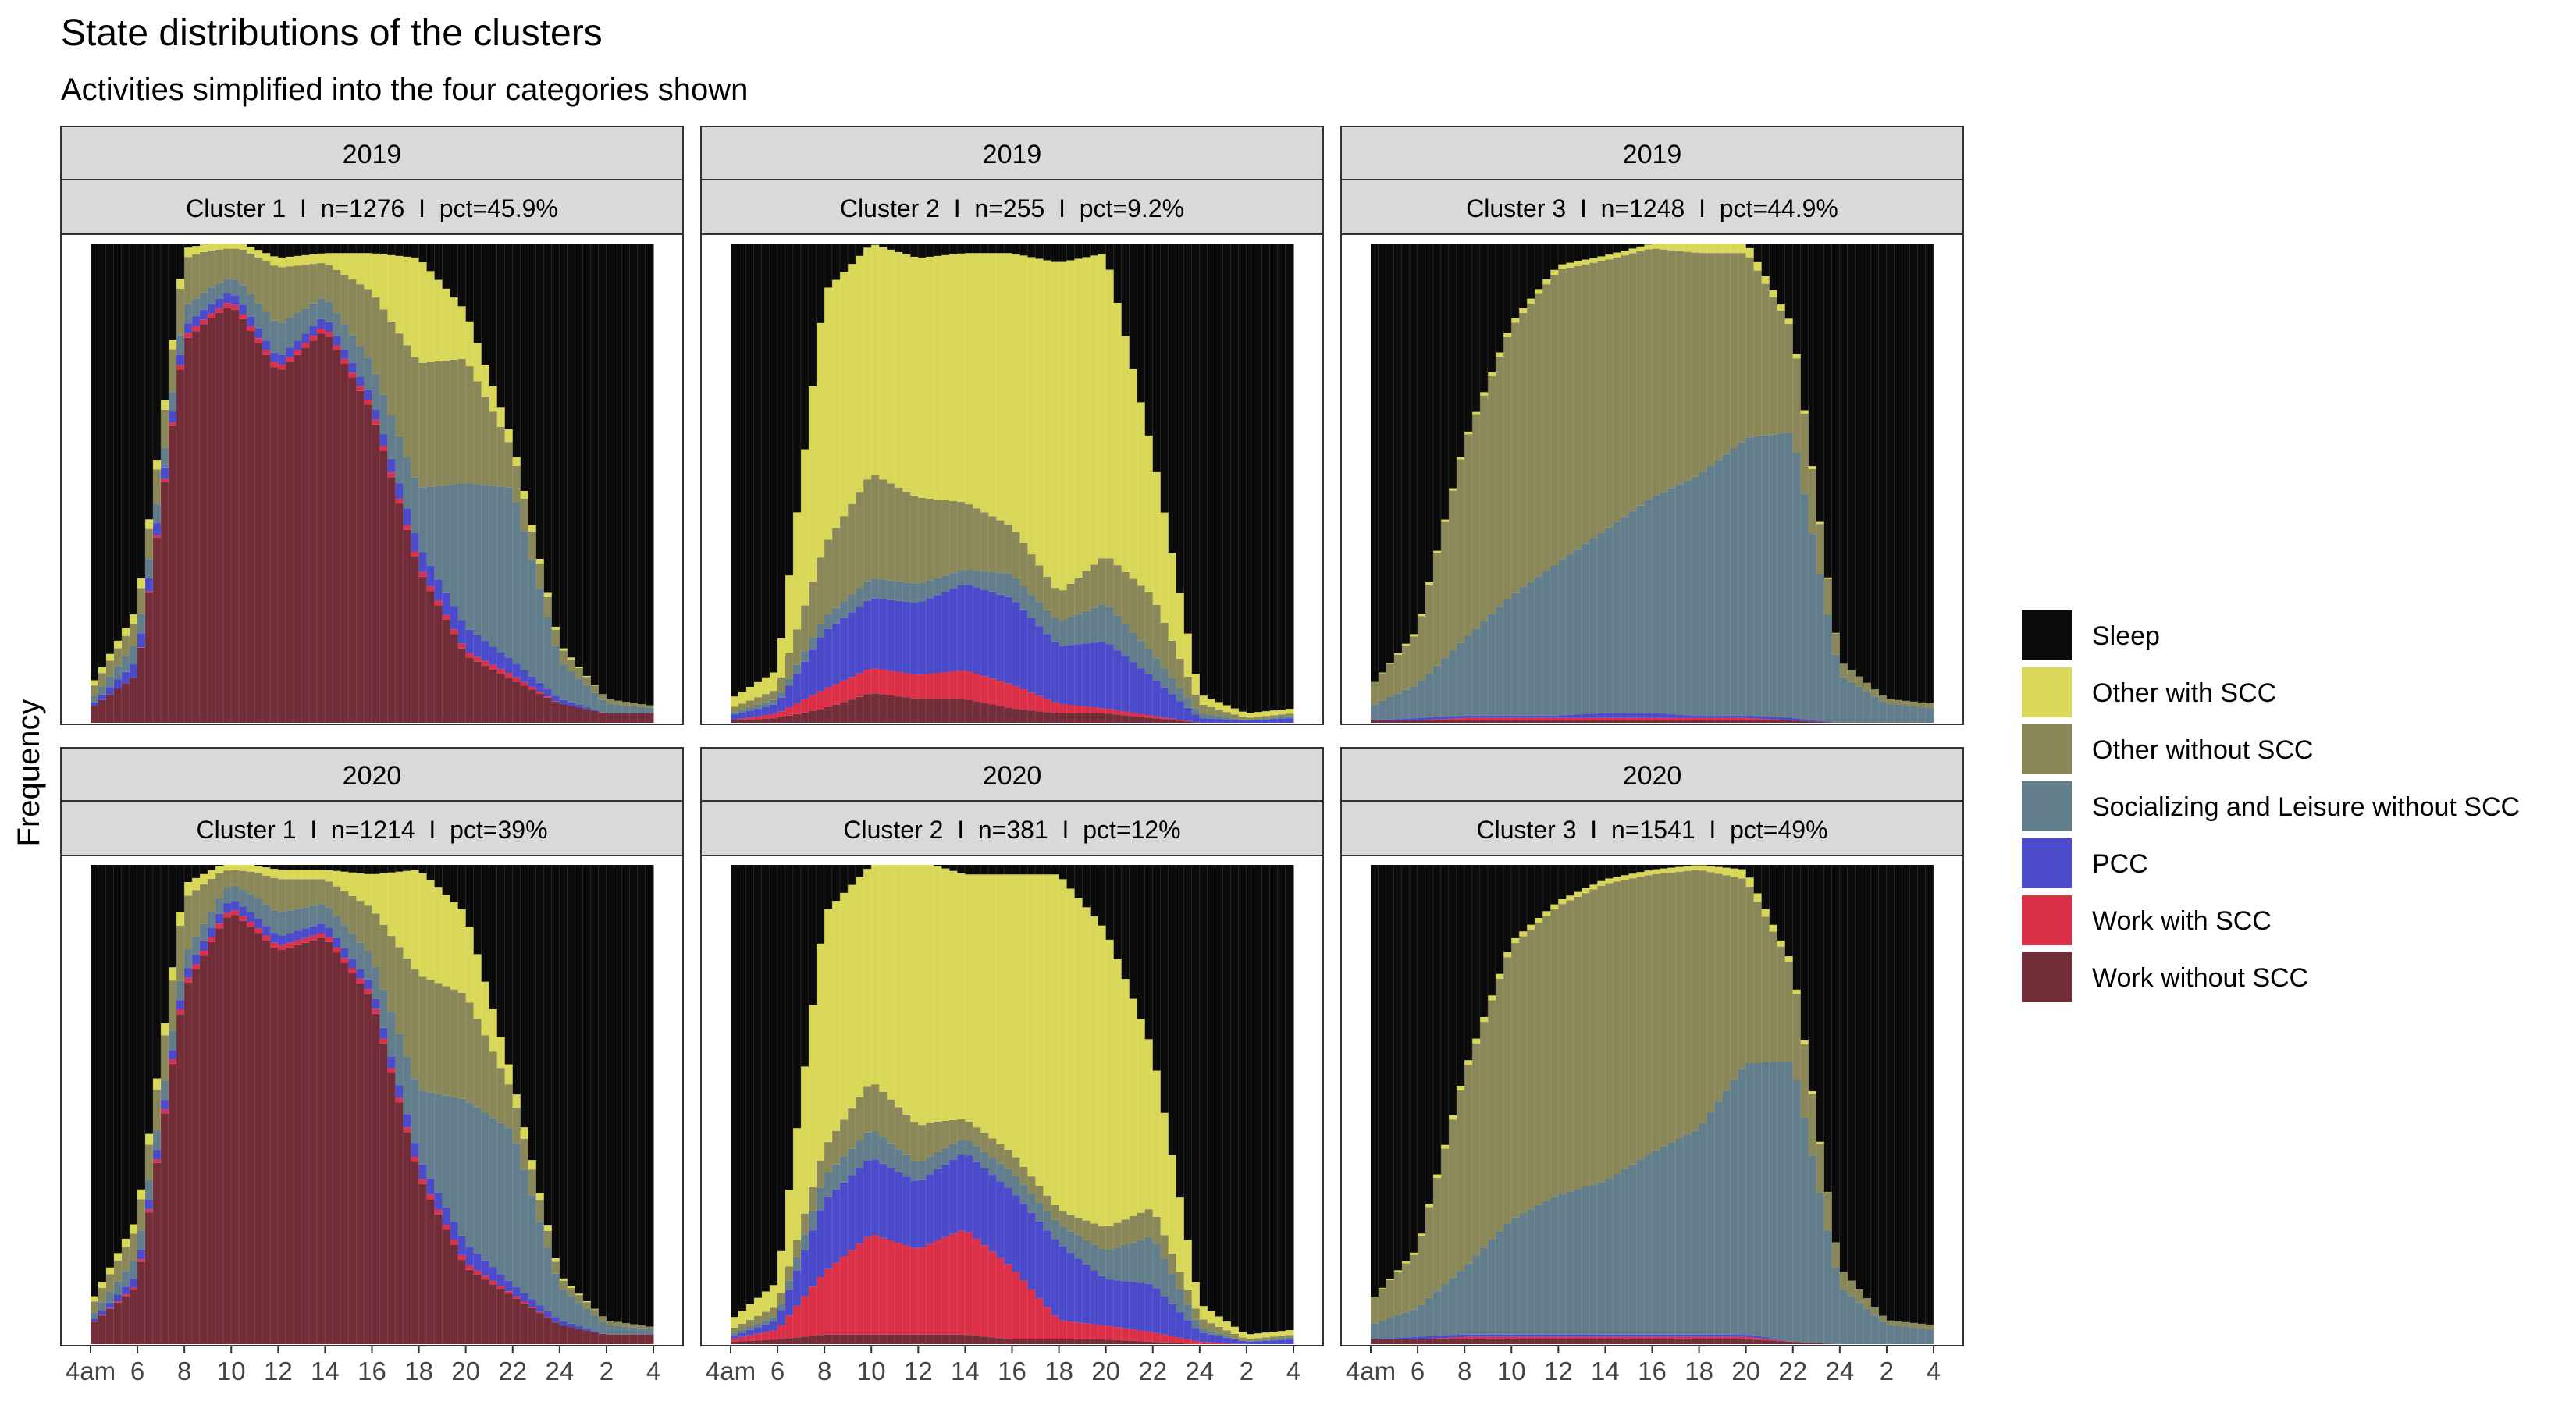 The height and width of the screenshot is (1405, 2576). I want to click on legend-key-other-with-scc, so click(2047, 692).